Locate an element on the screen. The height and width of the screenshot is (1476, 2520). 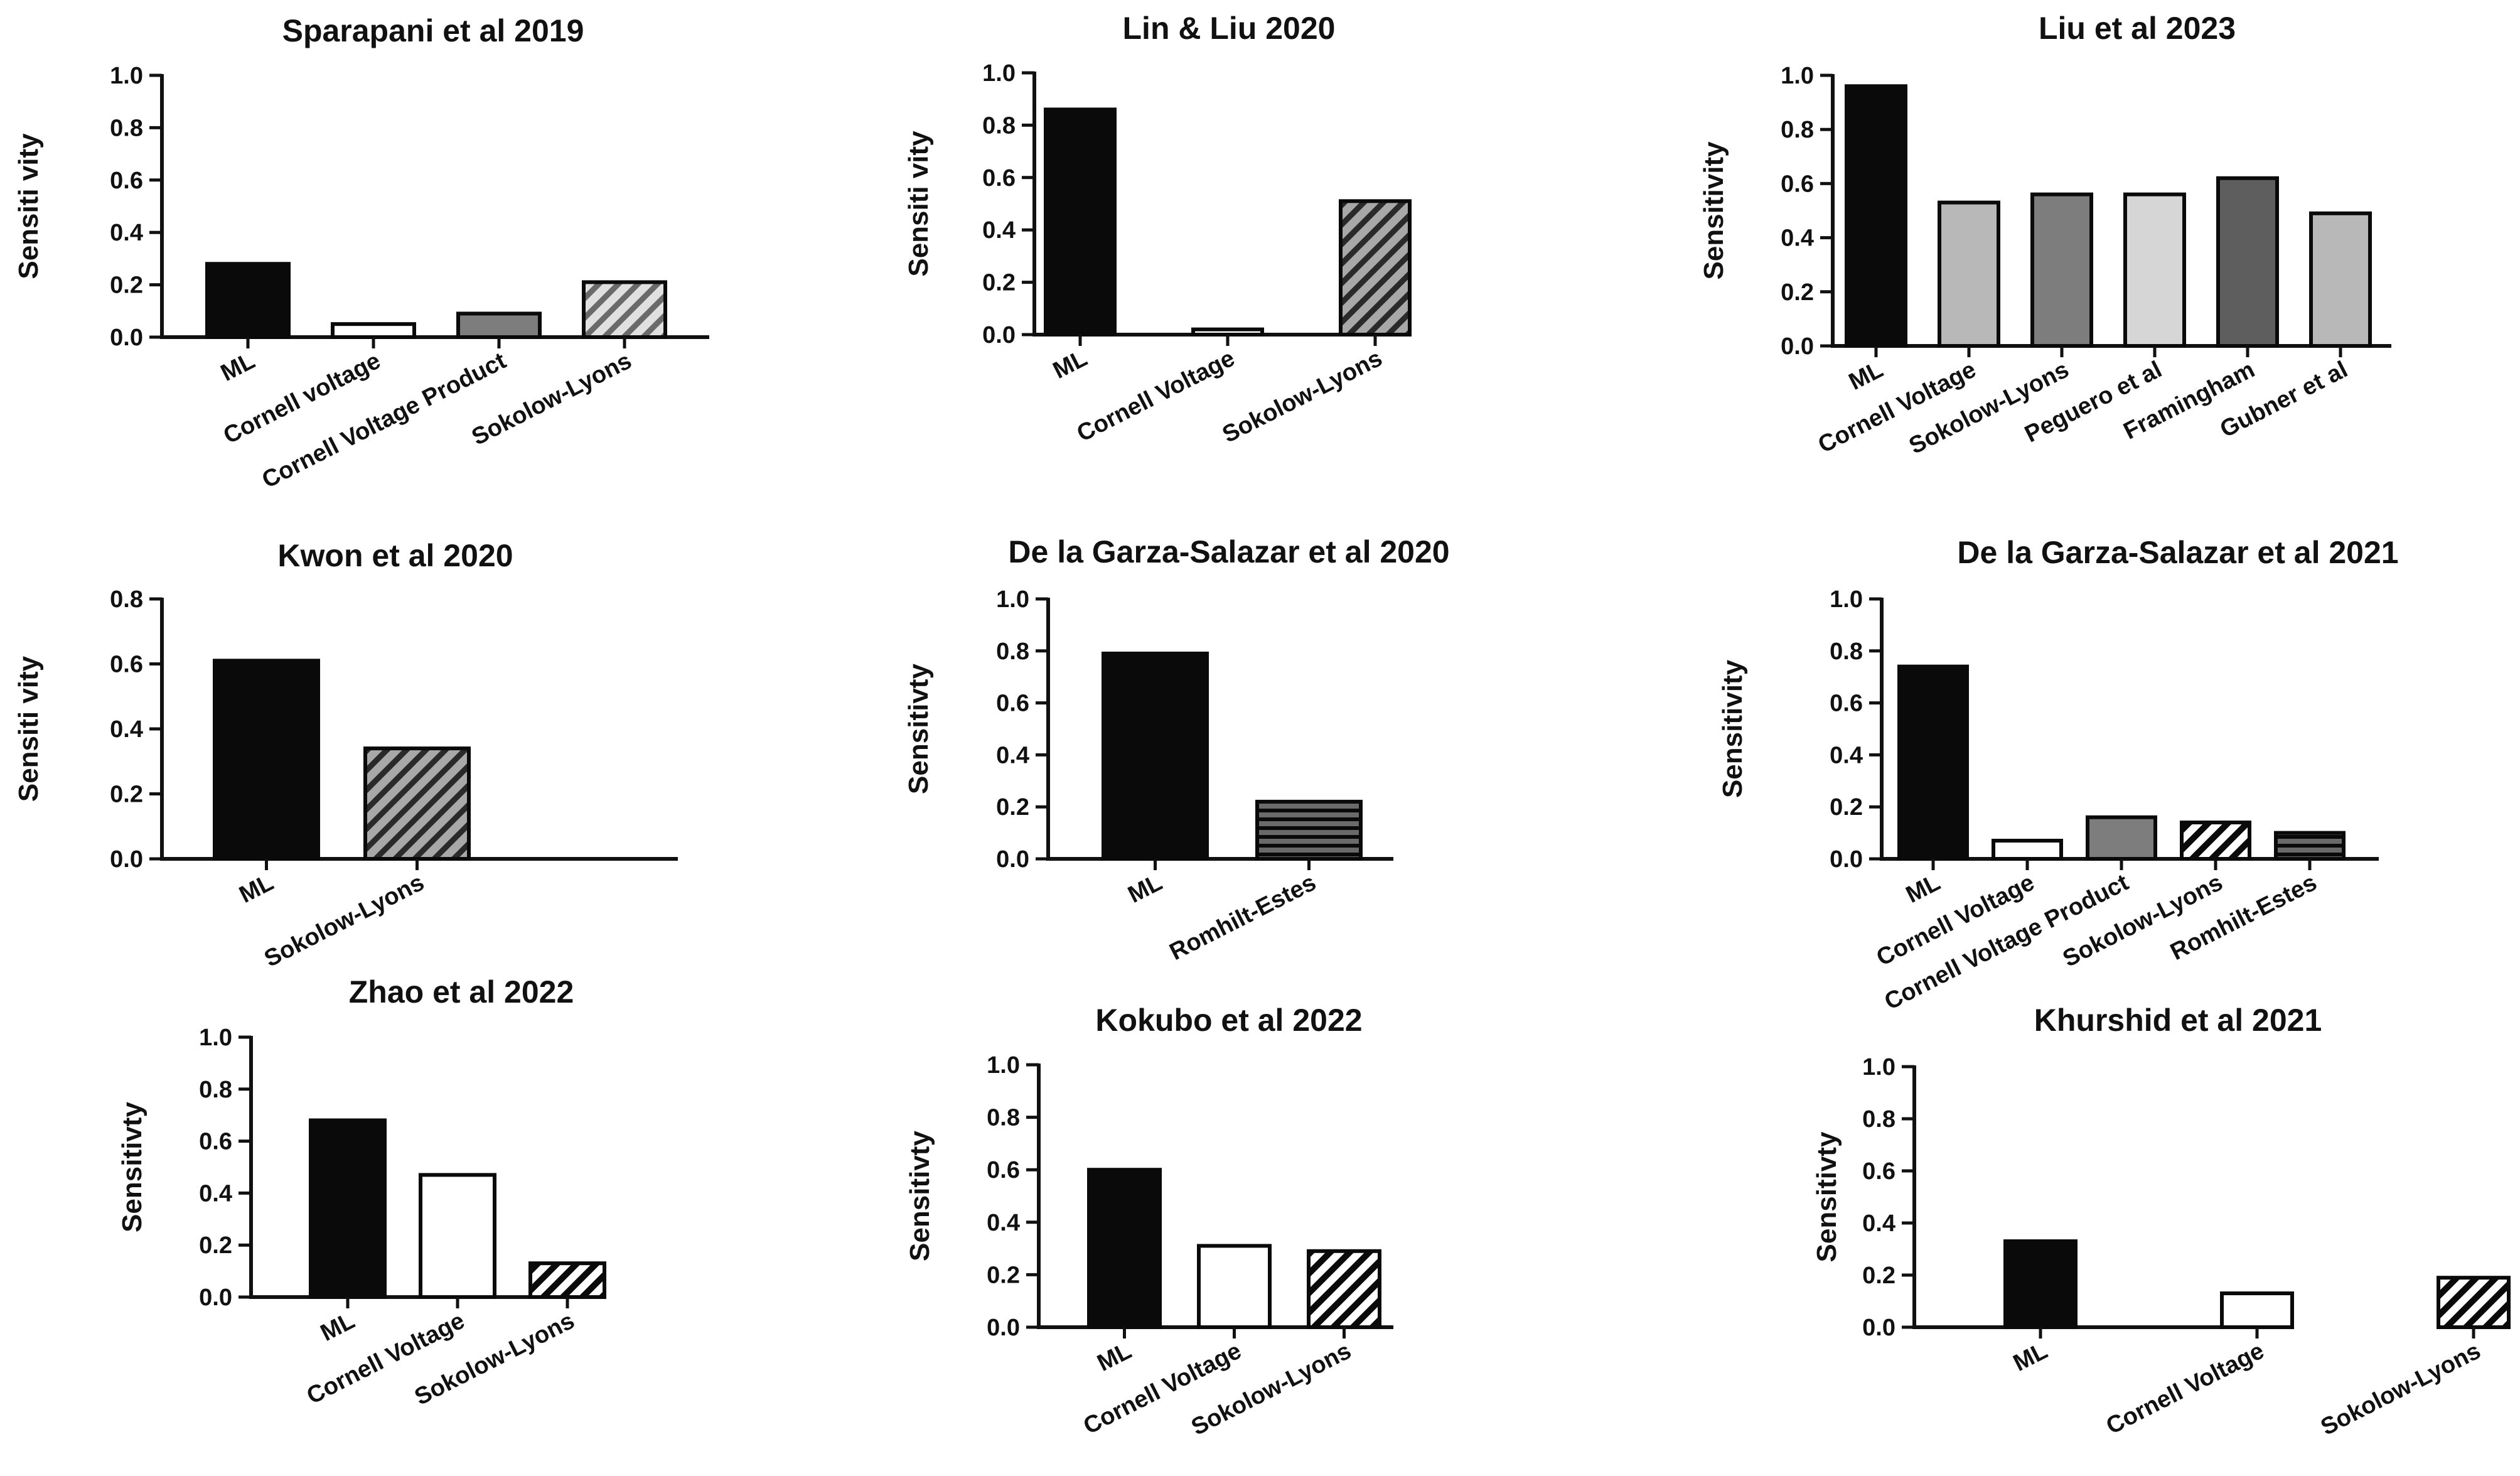
chart-title: De la Garza-Salazar et al 2020 is located at coordinates (1228, 551).